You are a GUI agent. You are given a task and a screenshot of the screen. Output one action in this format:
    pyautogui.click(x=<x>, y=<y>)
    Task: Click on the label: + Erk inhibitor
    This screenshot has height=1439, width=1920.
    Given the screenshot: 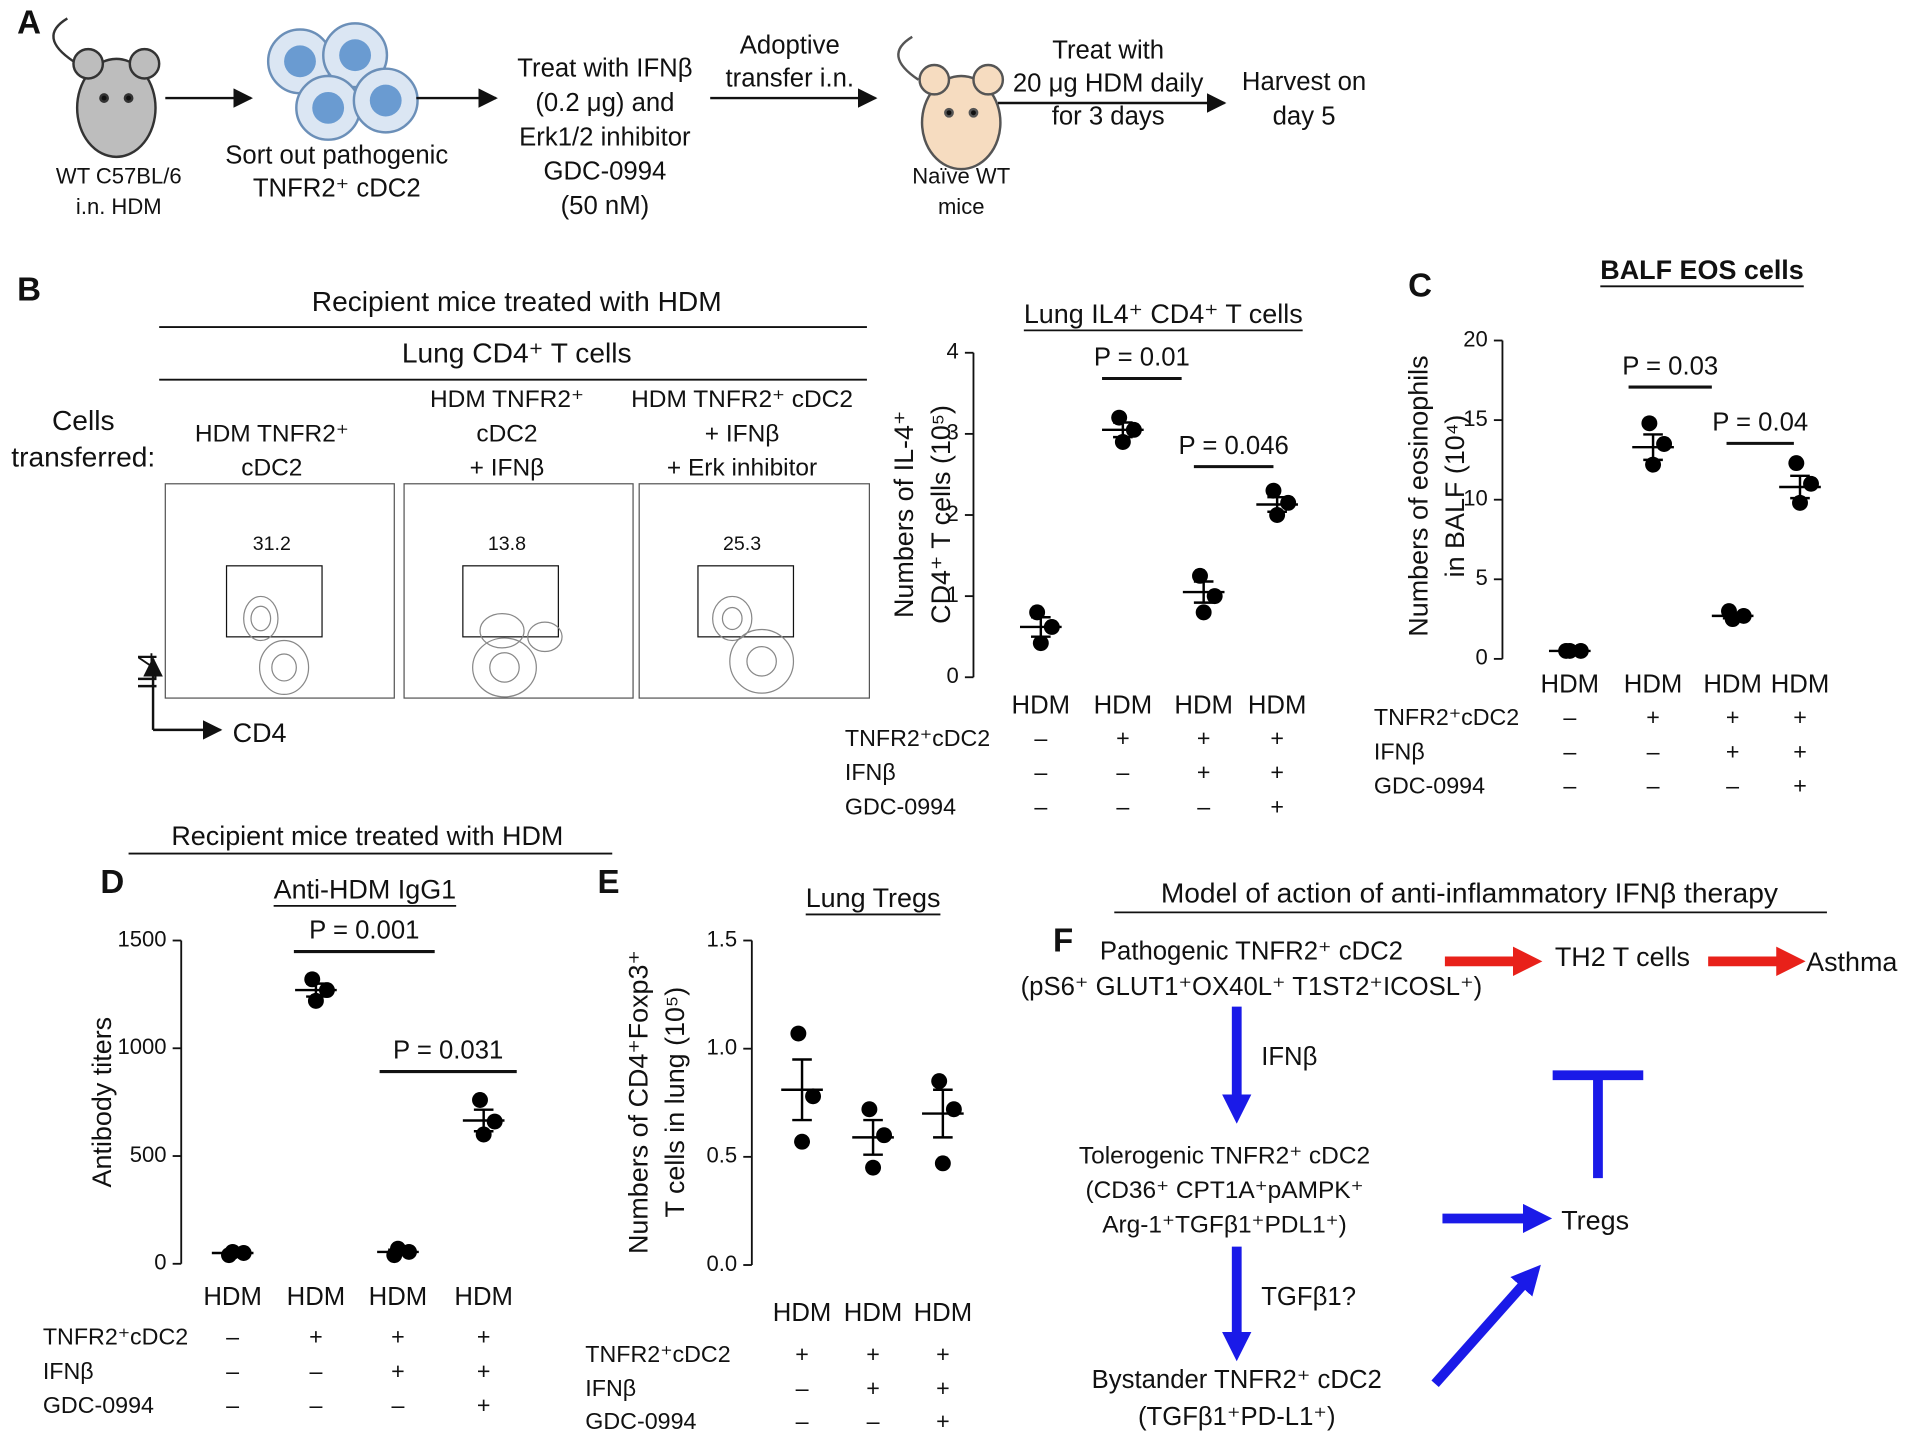 What is the action you would take?
    pyautogui.click(x=742, y=468)
    